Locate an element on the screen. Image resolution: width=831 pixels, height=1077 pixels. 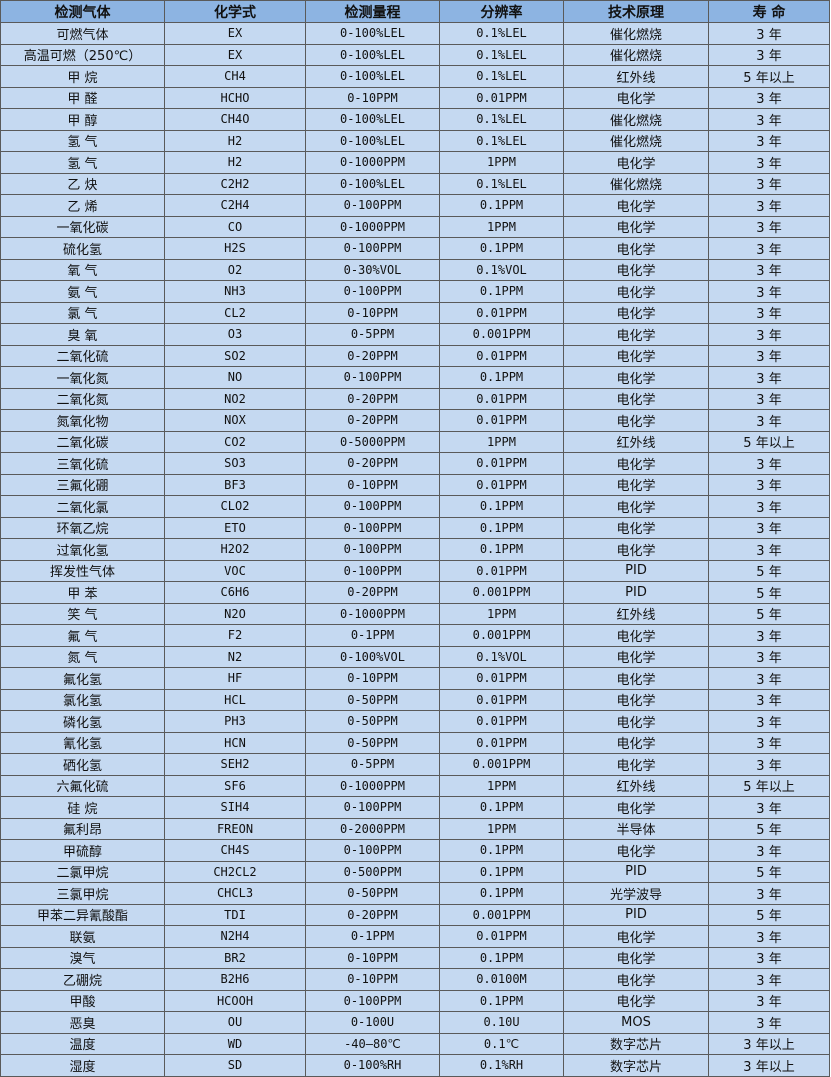
cell-gas-name: 乙硼烷 is located at coordinates (82, 979).